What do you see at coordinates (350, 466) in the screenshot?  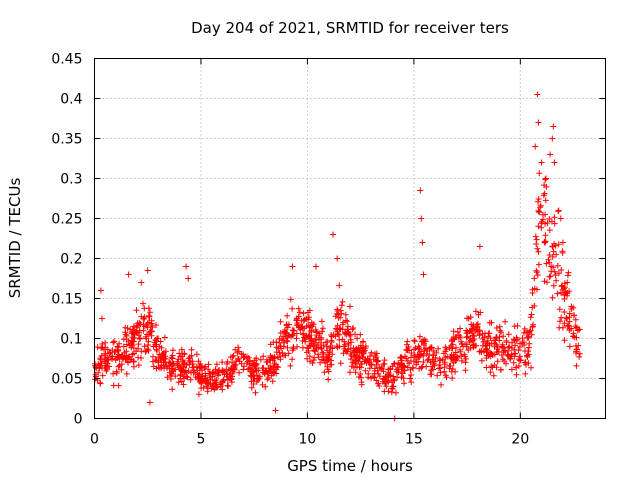 I see `x-axis-title: GPS time / hours` at bounding box center [350, 466].